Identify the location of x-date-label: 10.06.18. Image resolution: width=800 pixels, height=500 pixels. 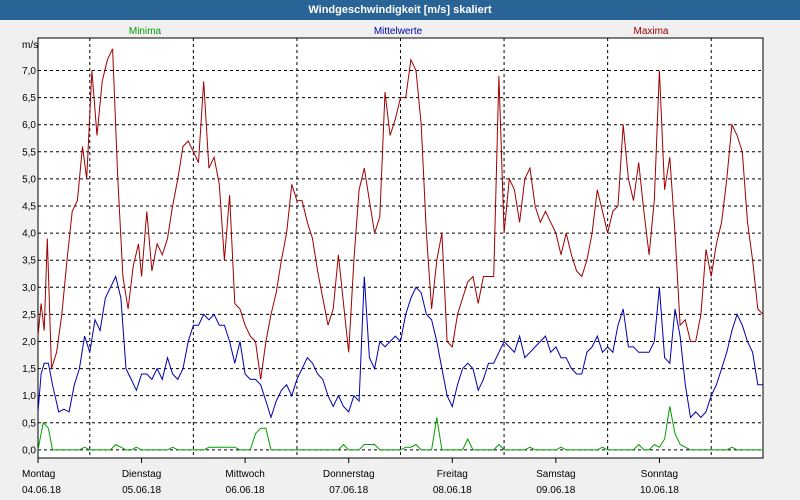
(659, 490).